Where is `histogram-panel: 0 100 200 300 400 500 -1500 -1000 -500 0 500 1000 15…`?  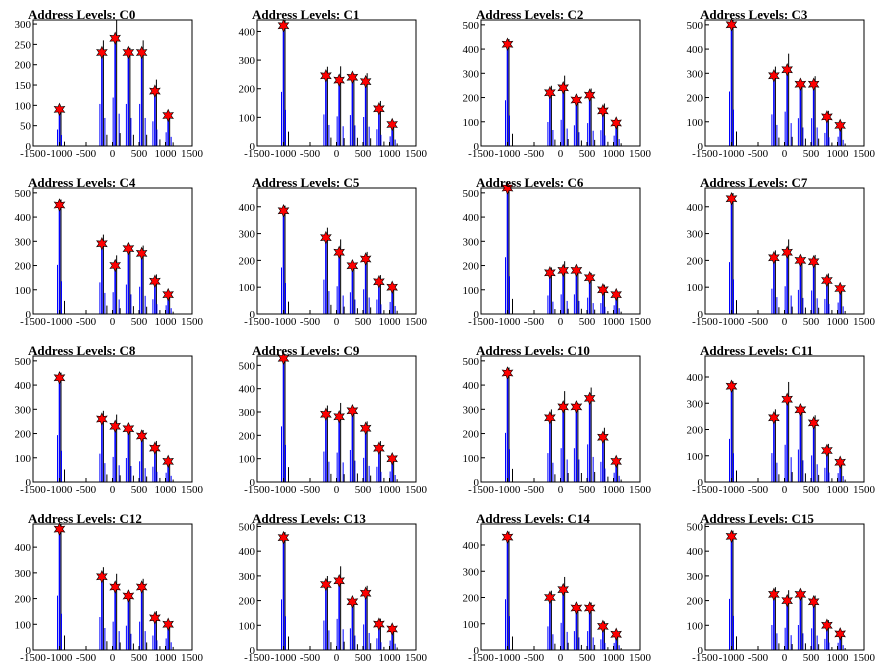 histogram-panel: 0 100 200 300 400 500 -1500 -1000 -500 0 500 1000 15… is located at coordinates (112, 252).